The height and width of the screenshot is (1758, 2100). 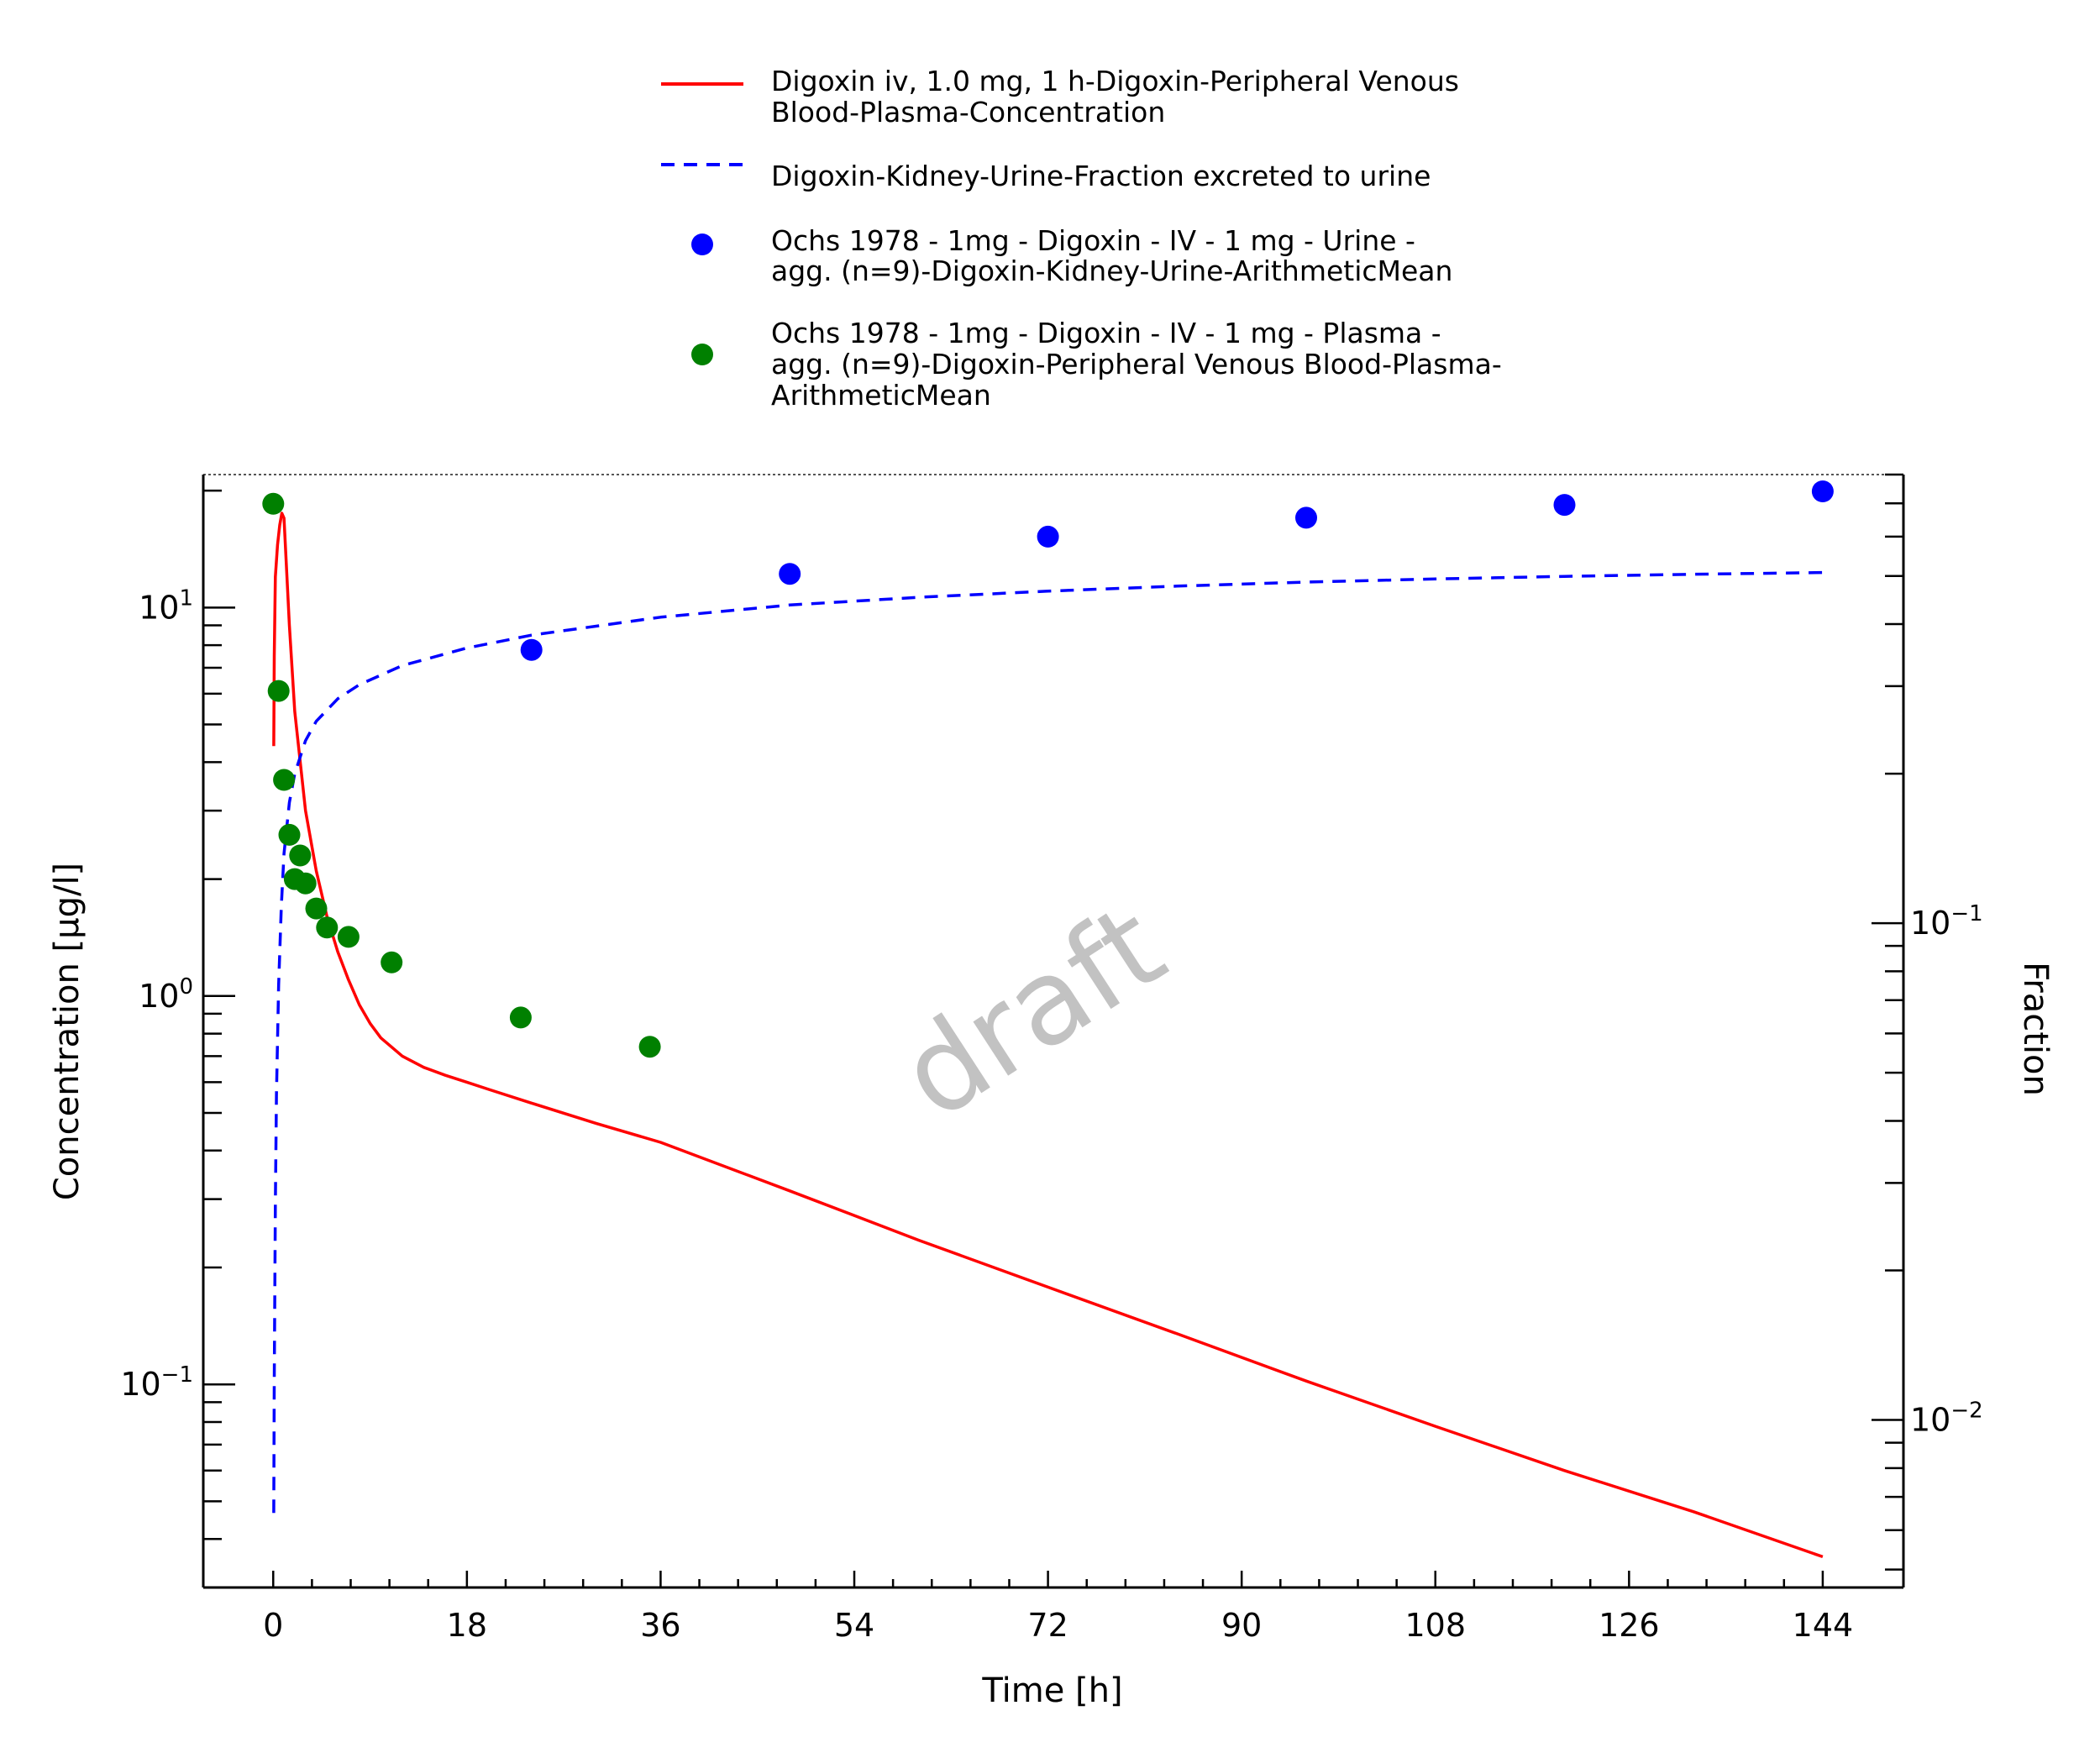 What do you see at coordinates (67, 1031) in the screenshot?
I see `y-axis-title: Concentration [µg/l]` at bounding box center [67, 1031].